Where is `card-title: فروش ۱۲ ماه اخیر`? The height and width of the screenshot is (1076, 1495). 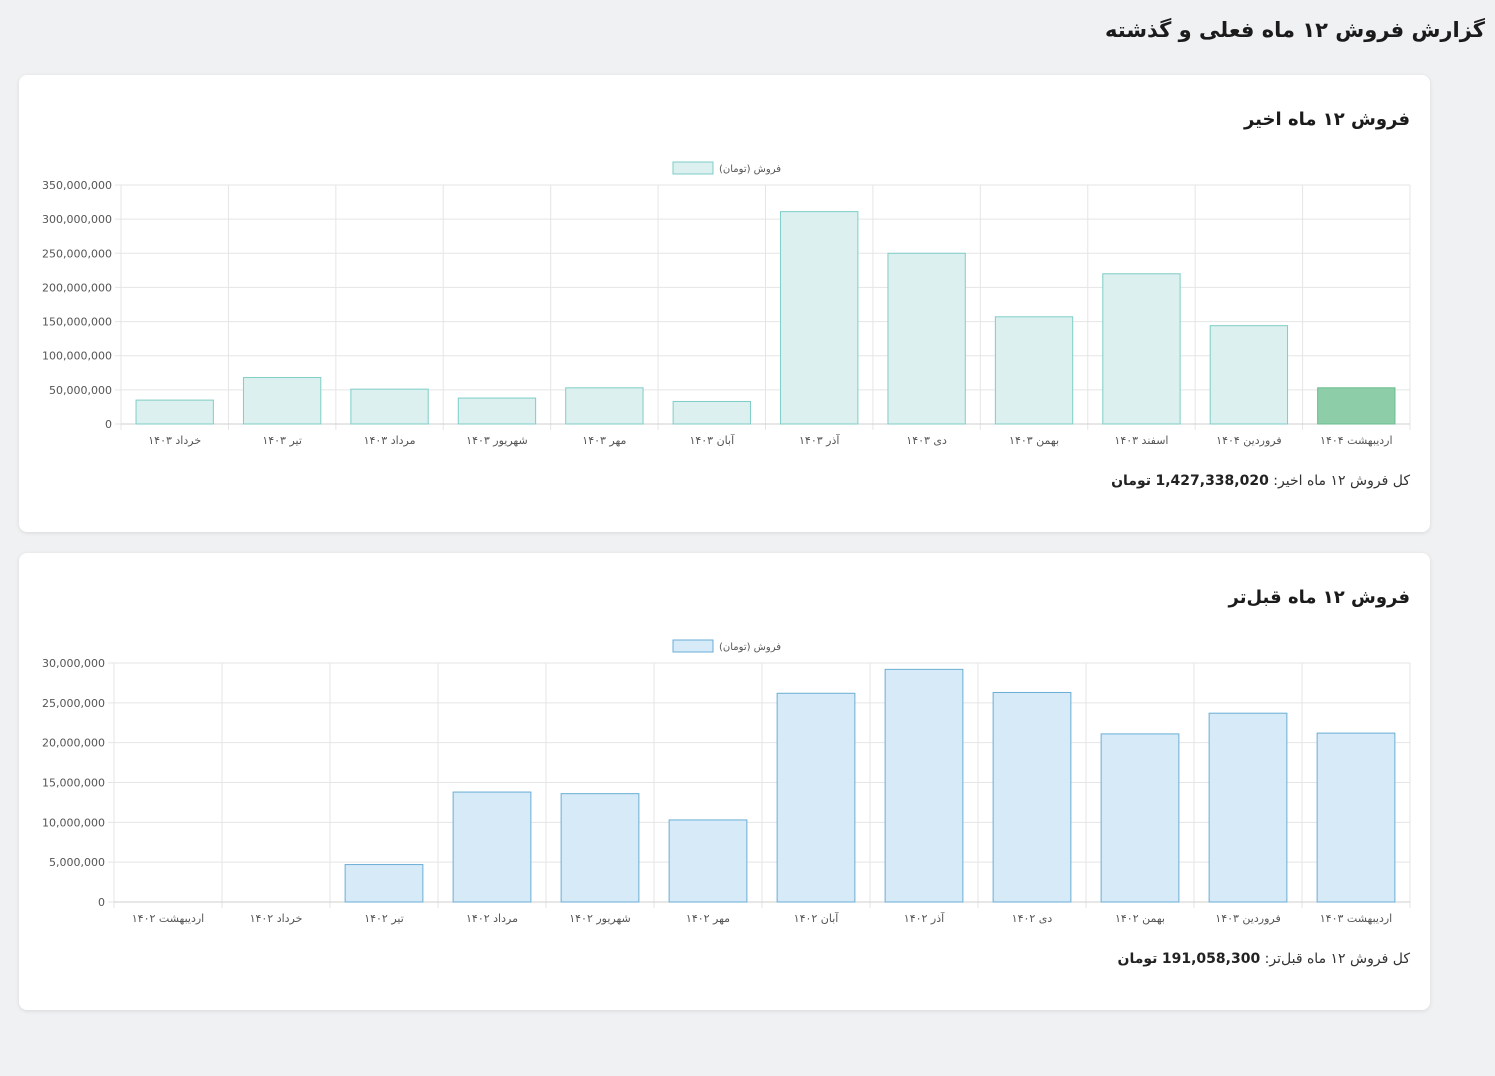
card-title: فروش ۱۲ ماه اخیر is located at coordinates (1326, 119).